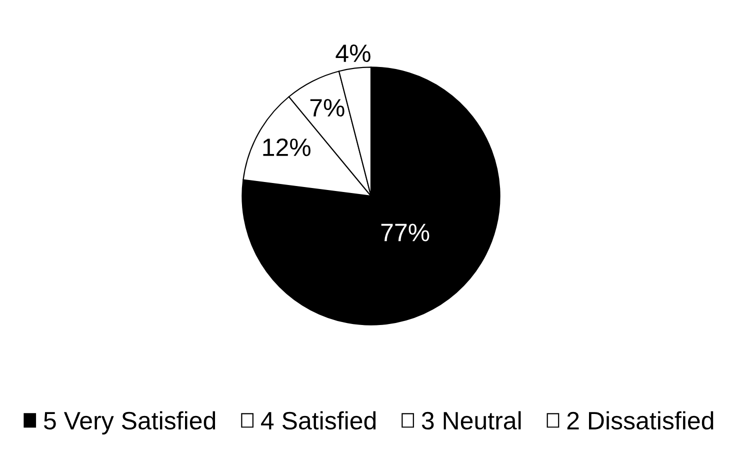 Image resolution: width=739 pixels, height=452 pixels. I want to click on data-label: 77%, so click(405, 233).